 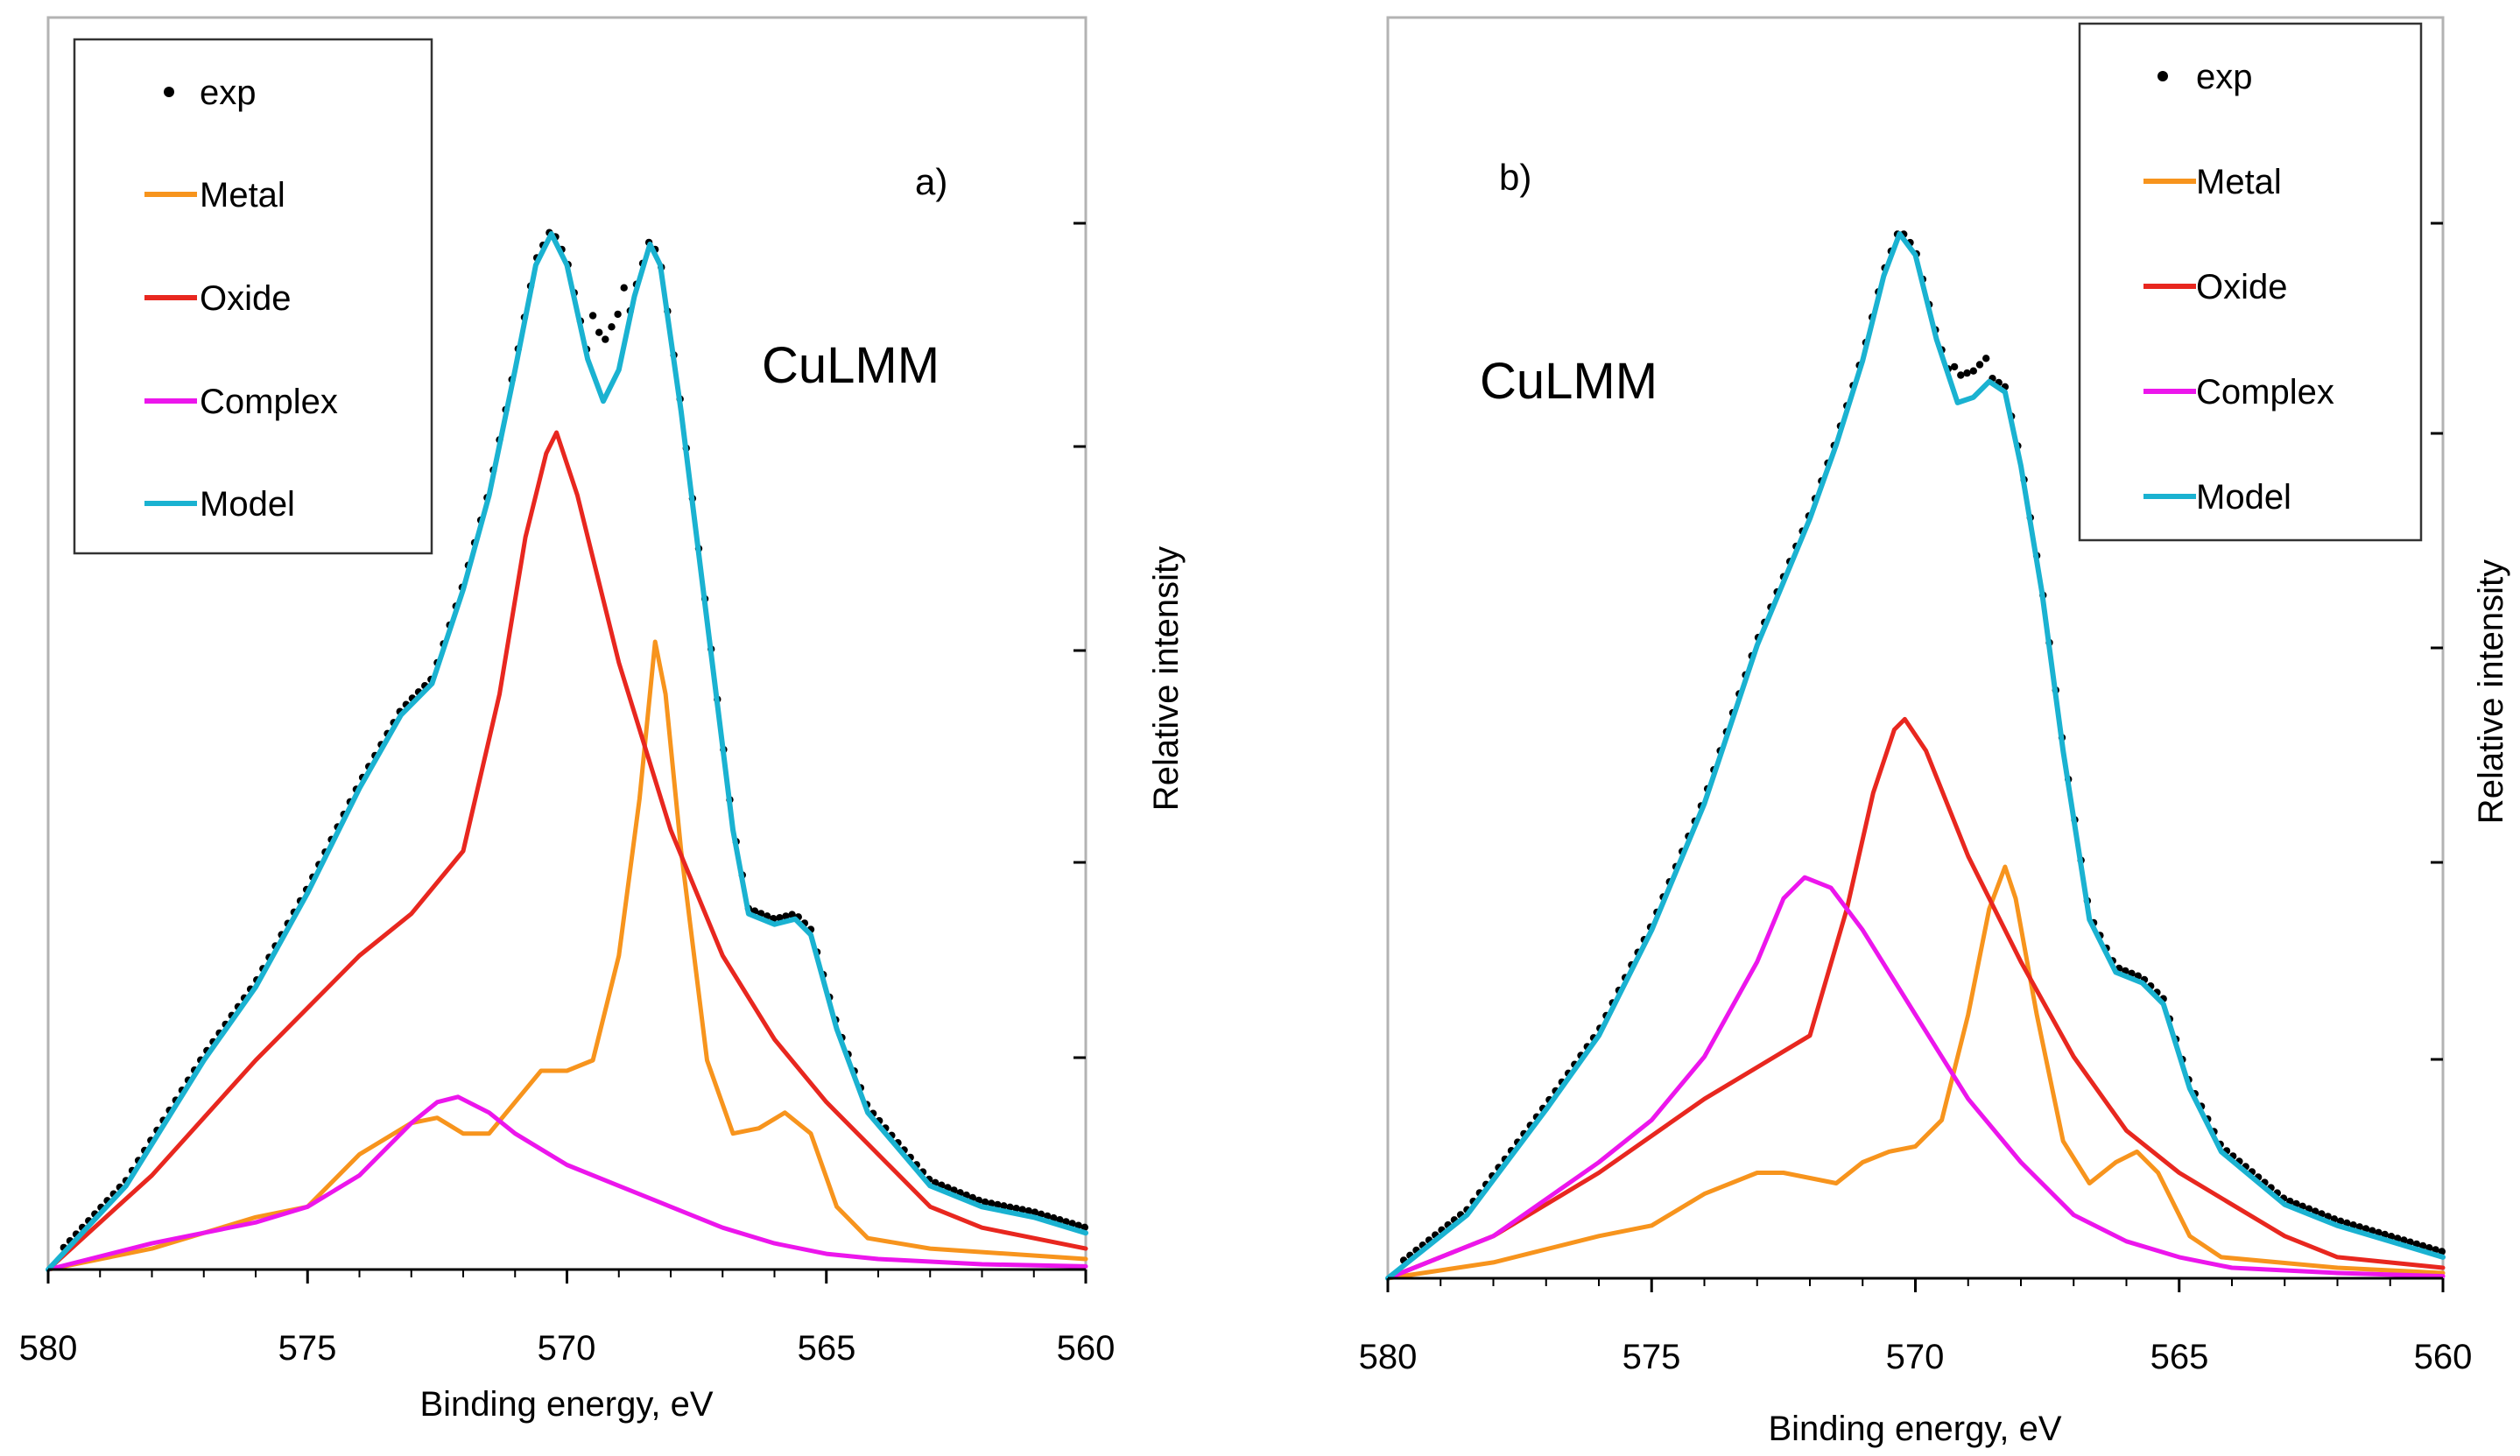 What do you see at coordinates (1569, 381) in the screenshot?
I see `annotation-culmm-b: CuLMM` at bounding box center [1569, 381].